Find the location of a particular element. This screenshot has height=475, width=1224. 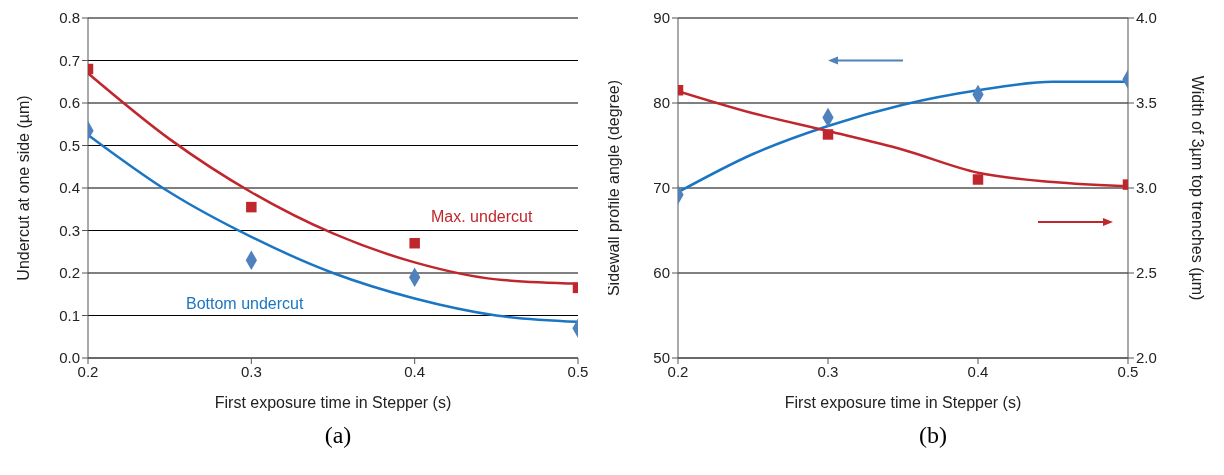

y-axis-title: Undercut at one side (µm) is located at coordinates (23, 188).